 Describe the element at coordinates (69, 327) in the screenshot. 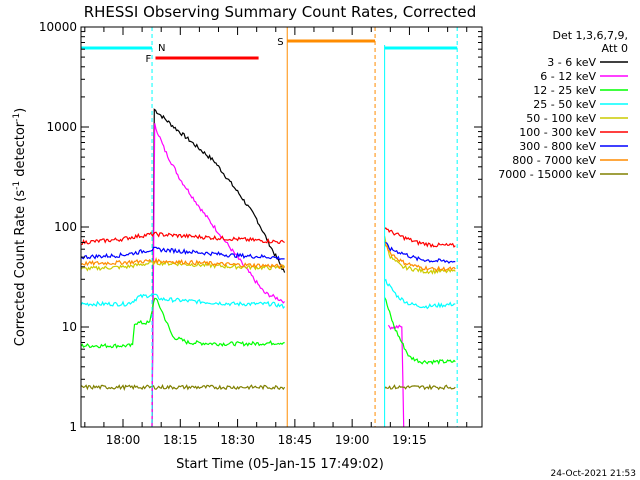

I see `y-tick-label: 10` at that location.